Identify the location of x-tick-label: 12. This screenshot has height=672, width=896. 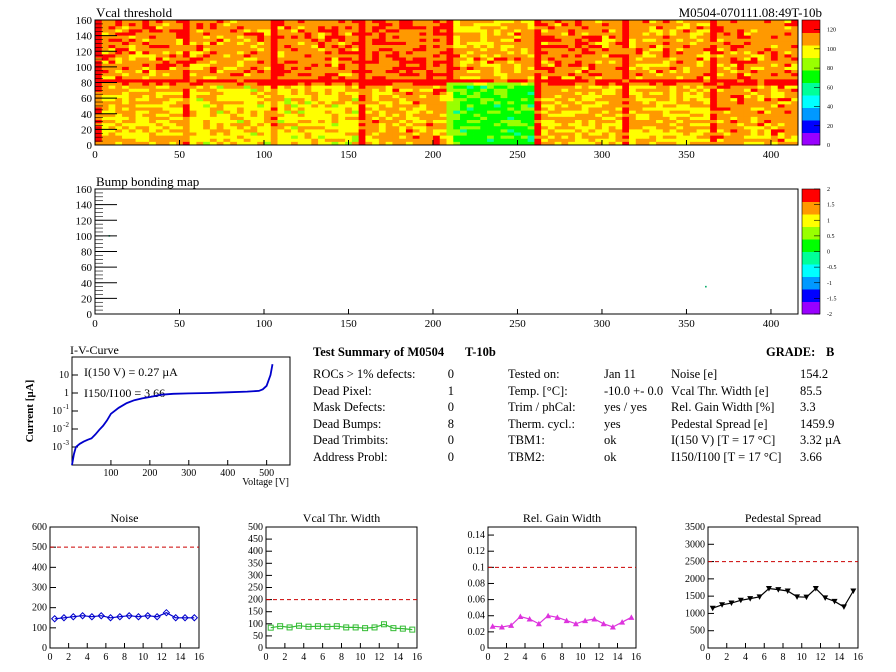
(821, 657).